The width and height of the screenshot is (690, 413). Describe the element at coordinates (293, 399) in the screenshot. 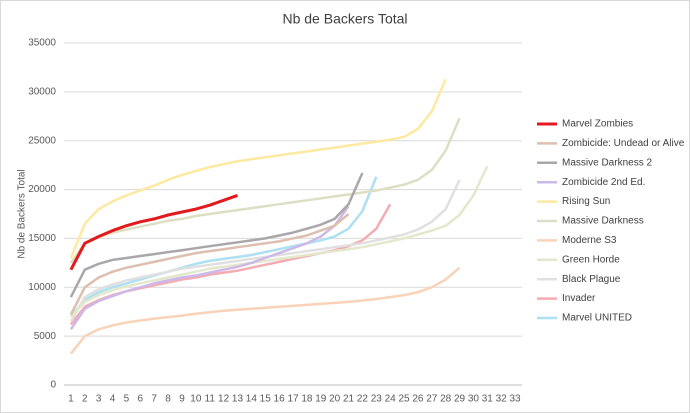

I see `x-tick-label: 17` at that location.